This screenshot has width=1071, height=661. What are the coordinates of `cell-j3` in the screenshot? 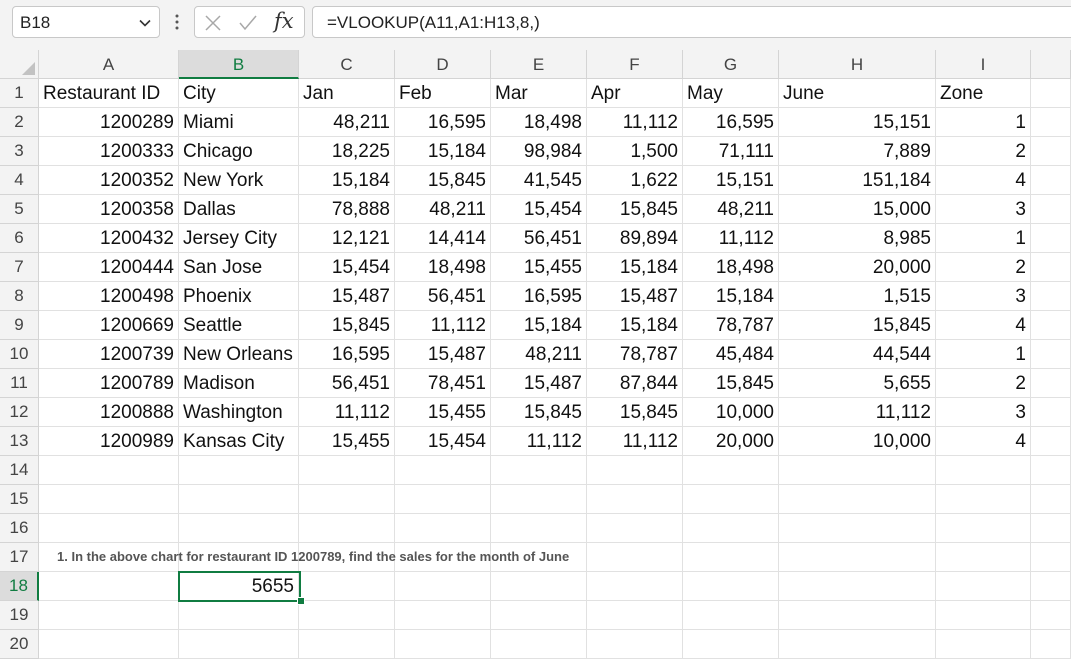 It's located at (1051, 151).